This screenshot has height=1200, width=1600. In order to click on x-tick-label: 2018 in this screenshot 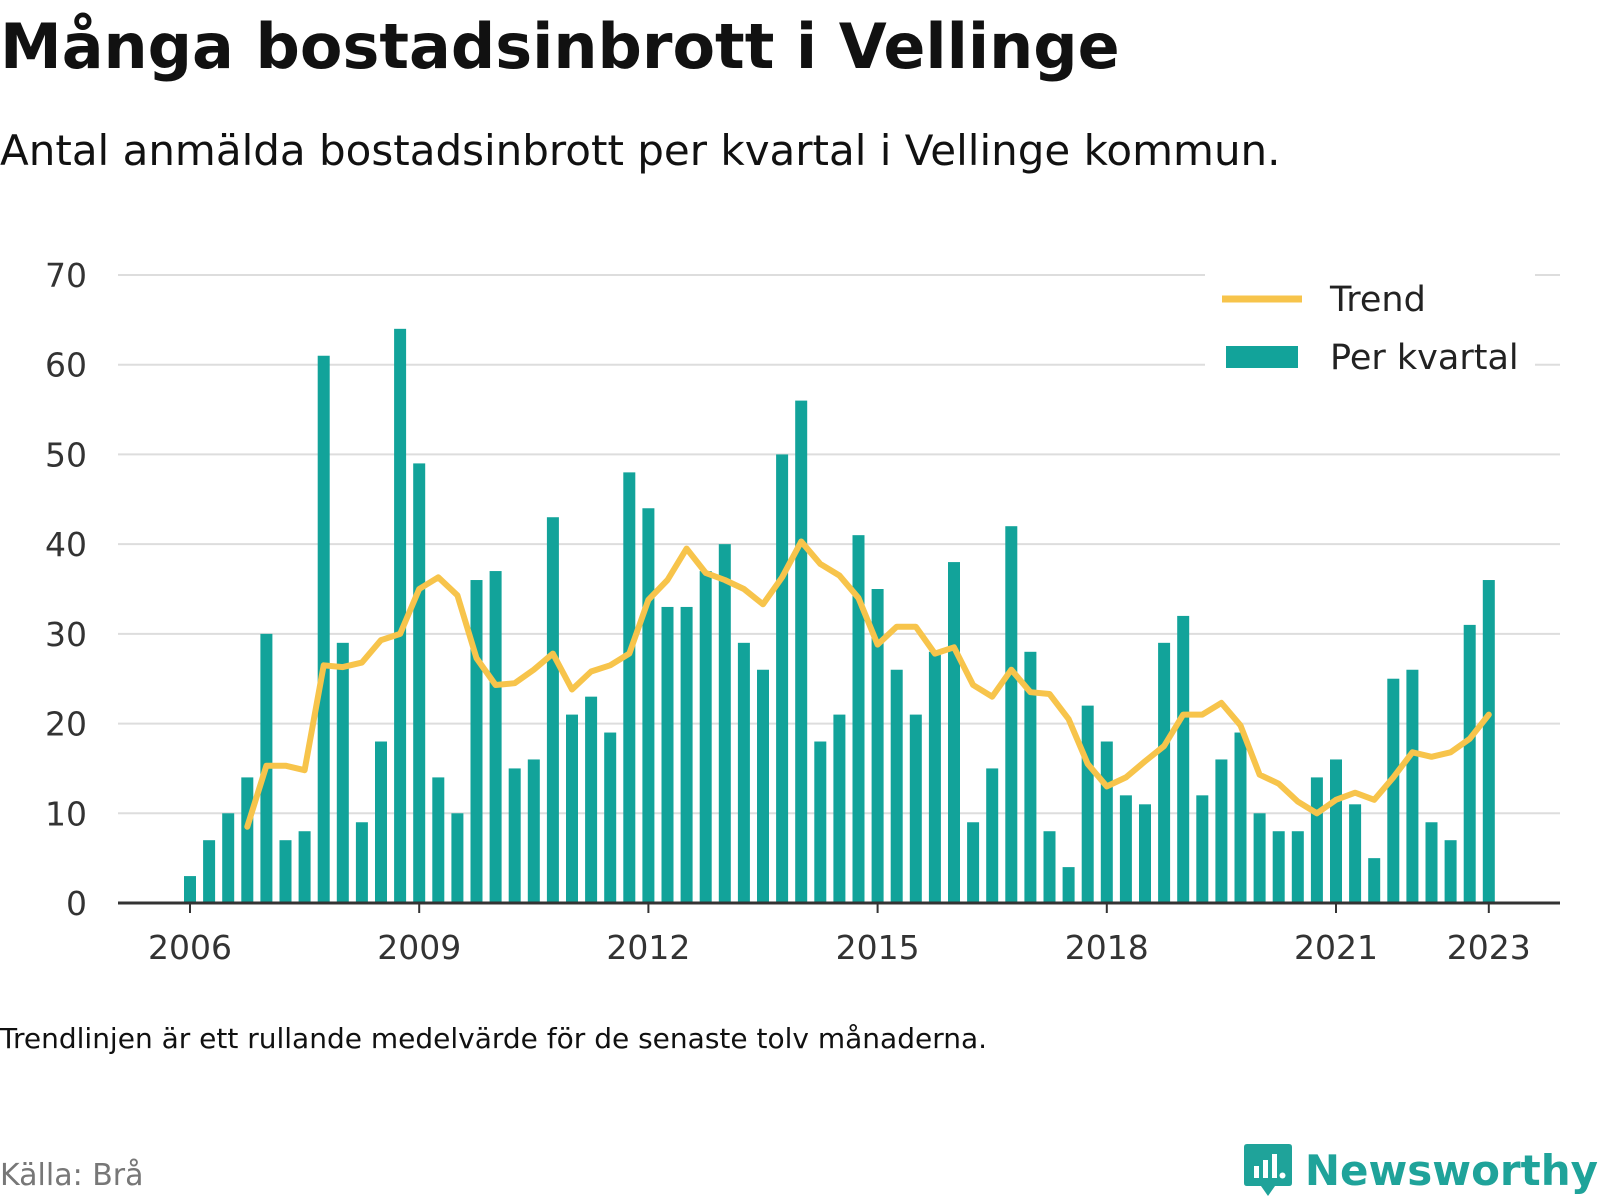, I will do `click(1107, 947)`.